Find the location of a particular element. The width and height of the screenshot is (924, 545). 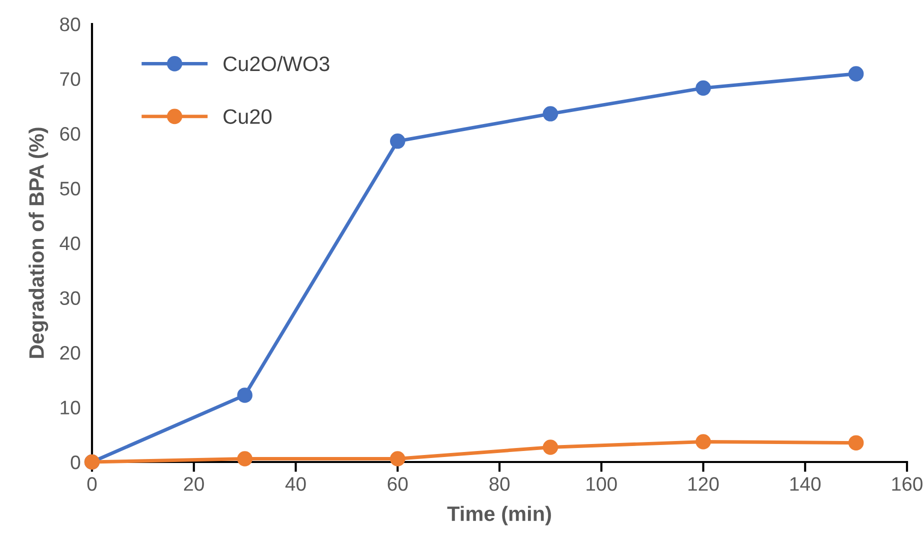

x-tick-label: 100 is located at coordinates (601, 484).